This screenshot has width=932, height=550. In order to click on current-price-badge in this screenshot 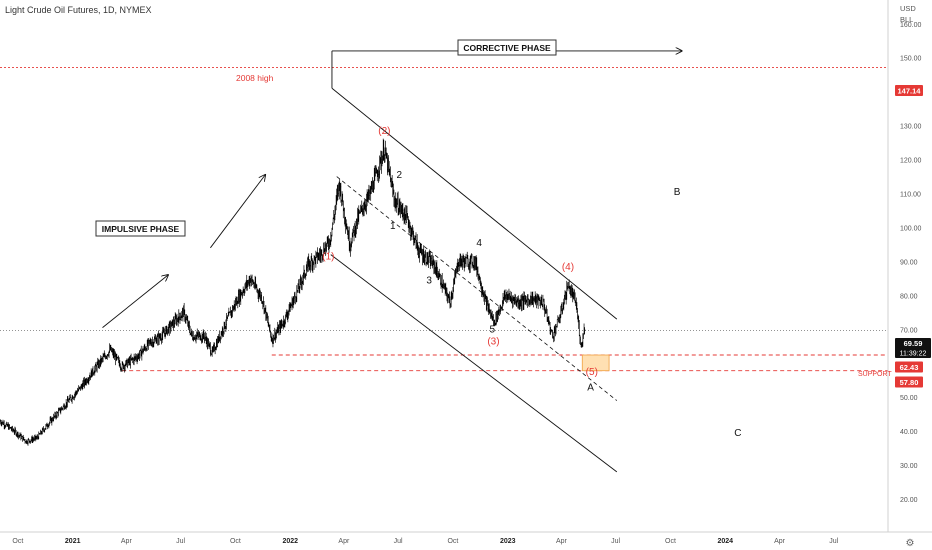, I will do `click(913, 348)`.